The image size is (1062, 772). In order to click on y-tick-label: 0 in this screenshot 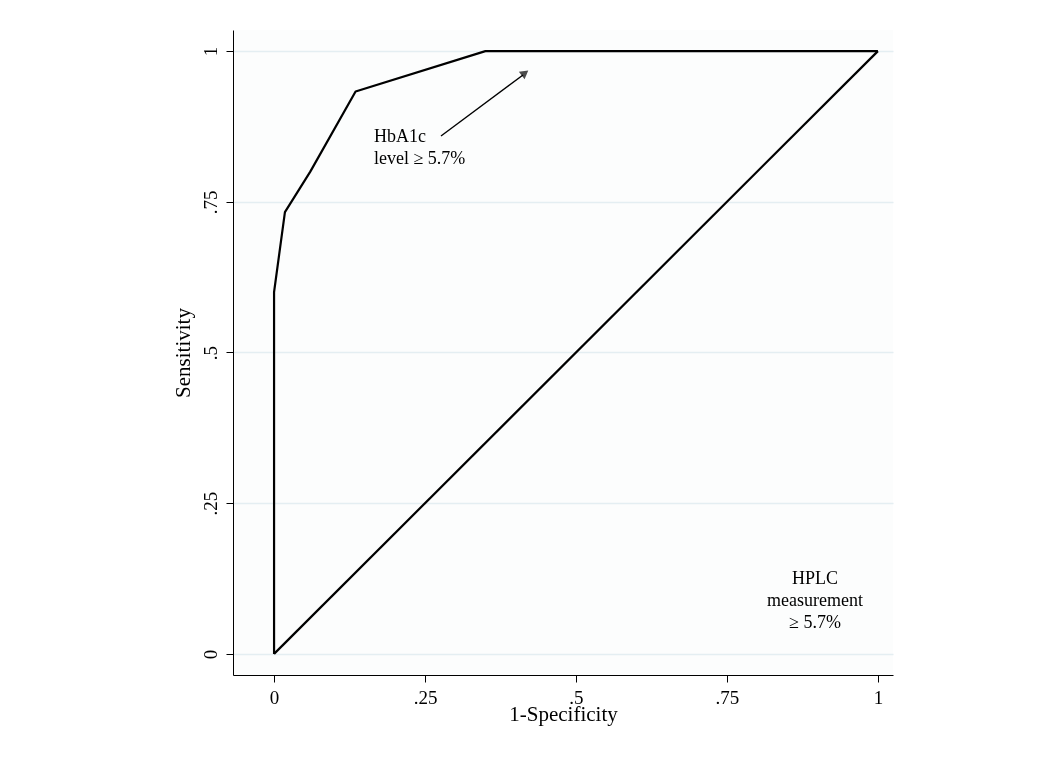, I will do `click(210, 654)`.